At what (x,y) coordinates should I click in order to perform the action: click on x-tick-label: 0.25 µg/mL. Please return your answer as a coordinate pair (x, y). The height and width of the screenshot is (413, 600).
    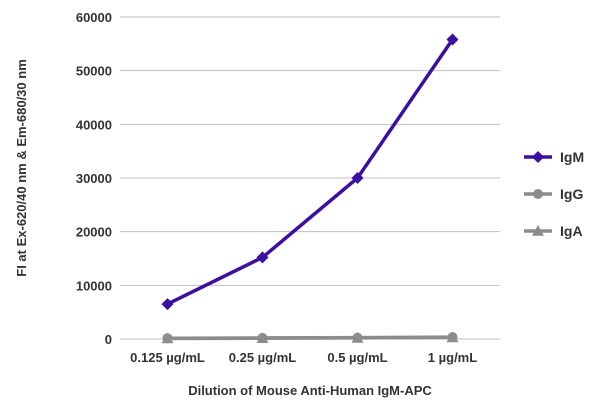
    Looking at the image, I should click on (263, 357).